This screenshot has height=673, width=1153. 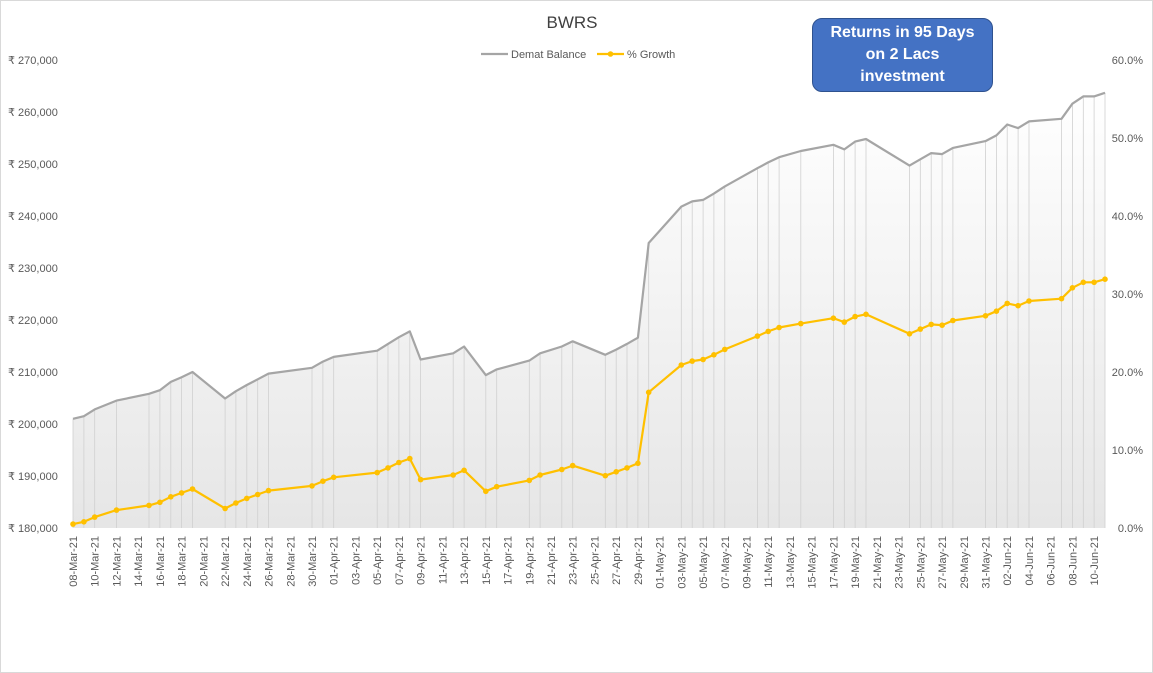 I want to click on y-axis-right: 0.0% 10.0% 20.0% 30.0% 40.0% 50.0% 60.0%, so click(x=1127, y=295).